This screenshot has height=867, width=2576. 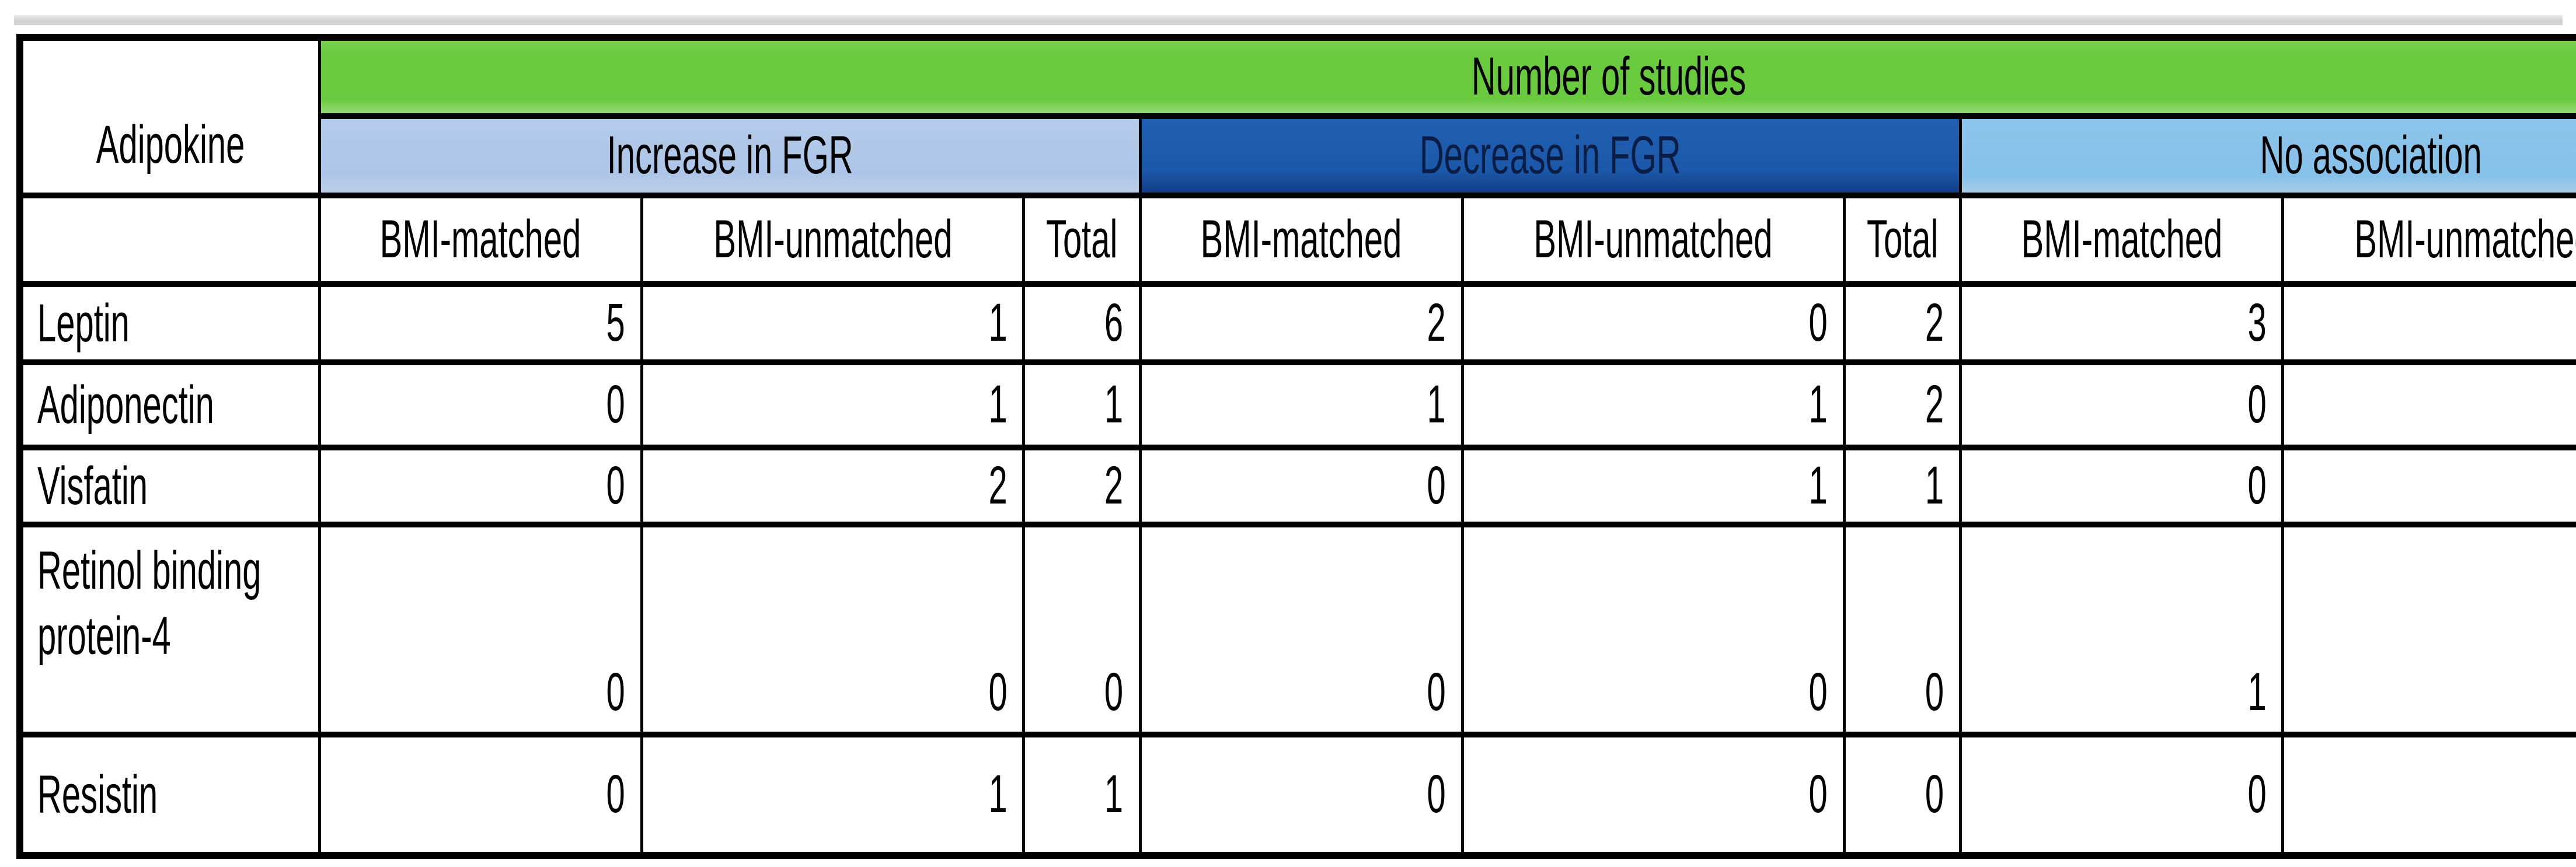 I want to click on subheader-increase-total: Total, so click(x=1082, y=240).